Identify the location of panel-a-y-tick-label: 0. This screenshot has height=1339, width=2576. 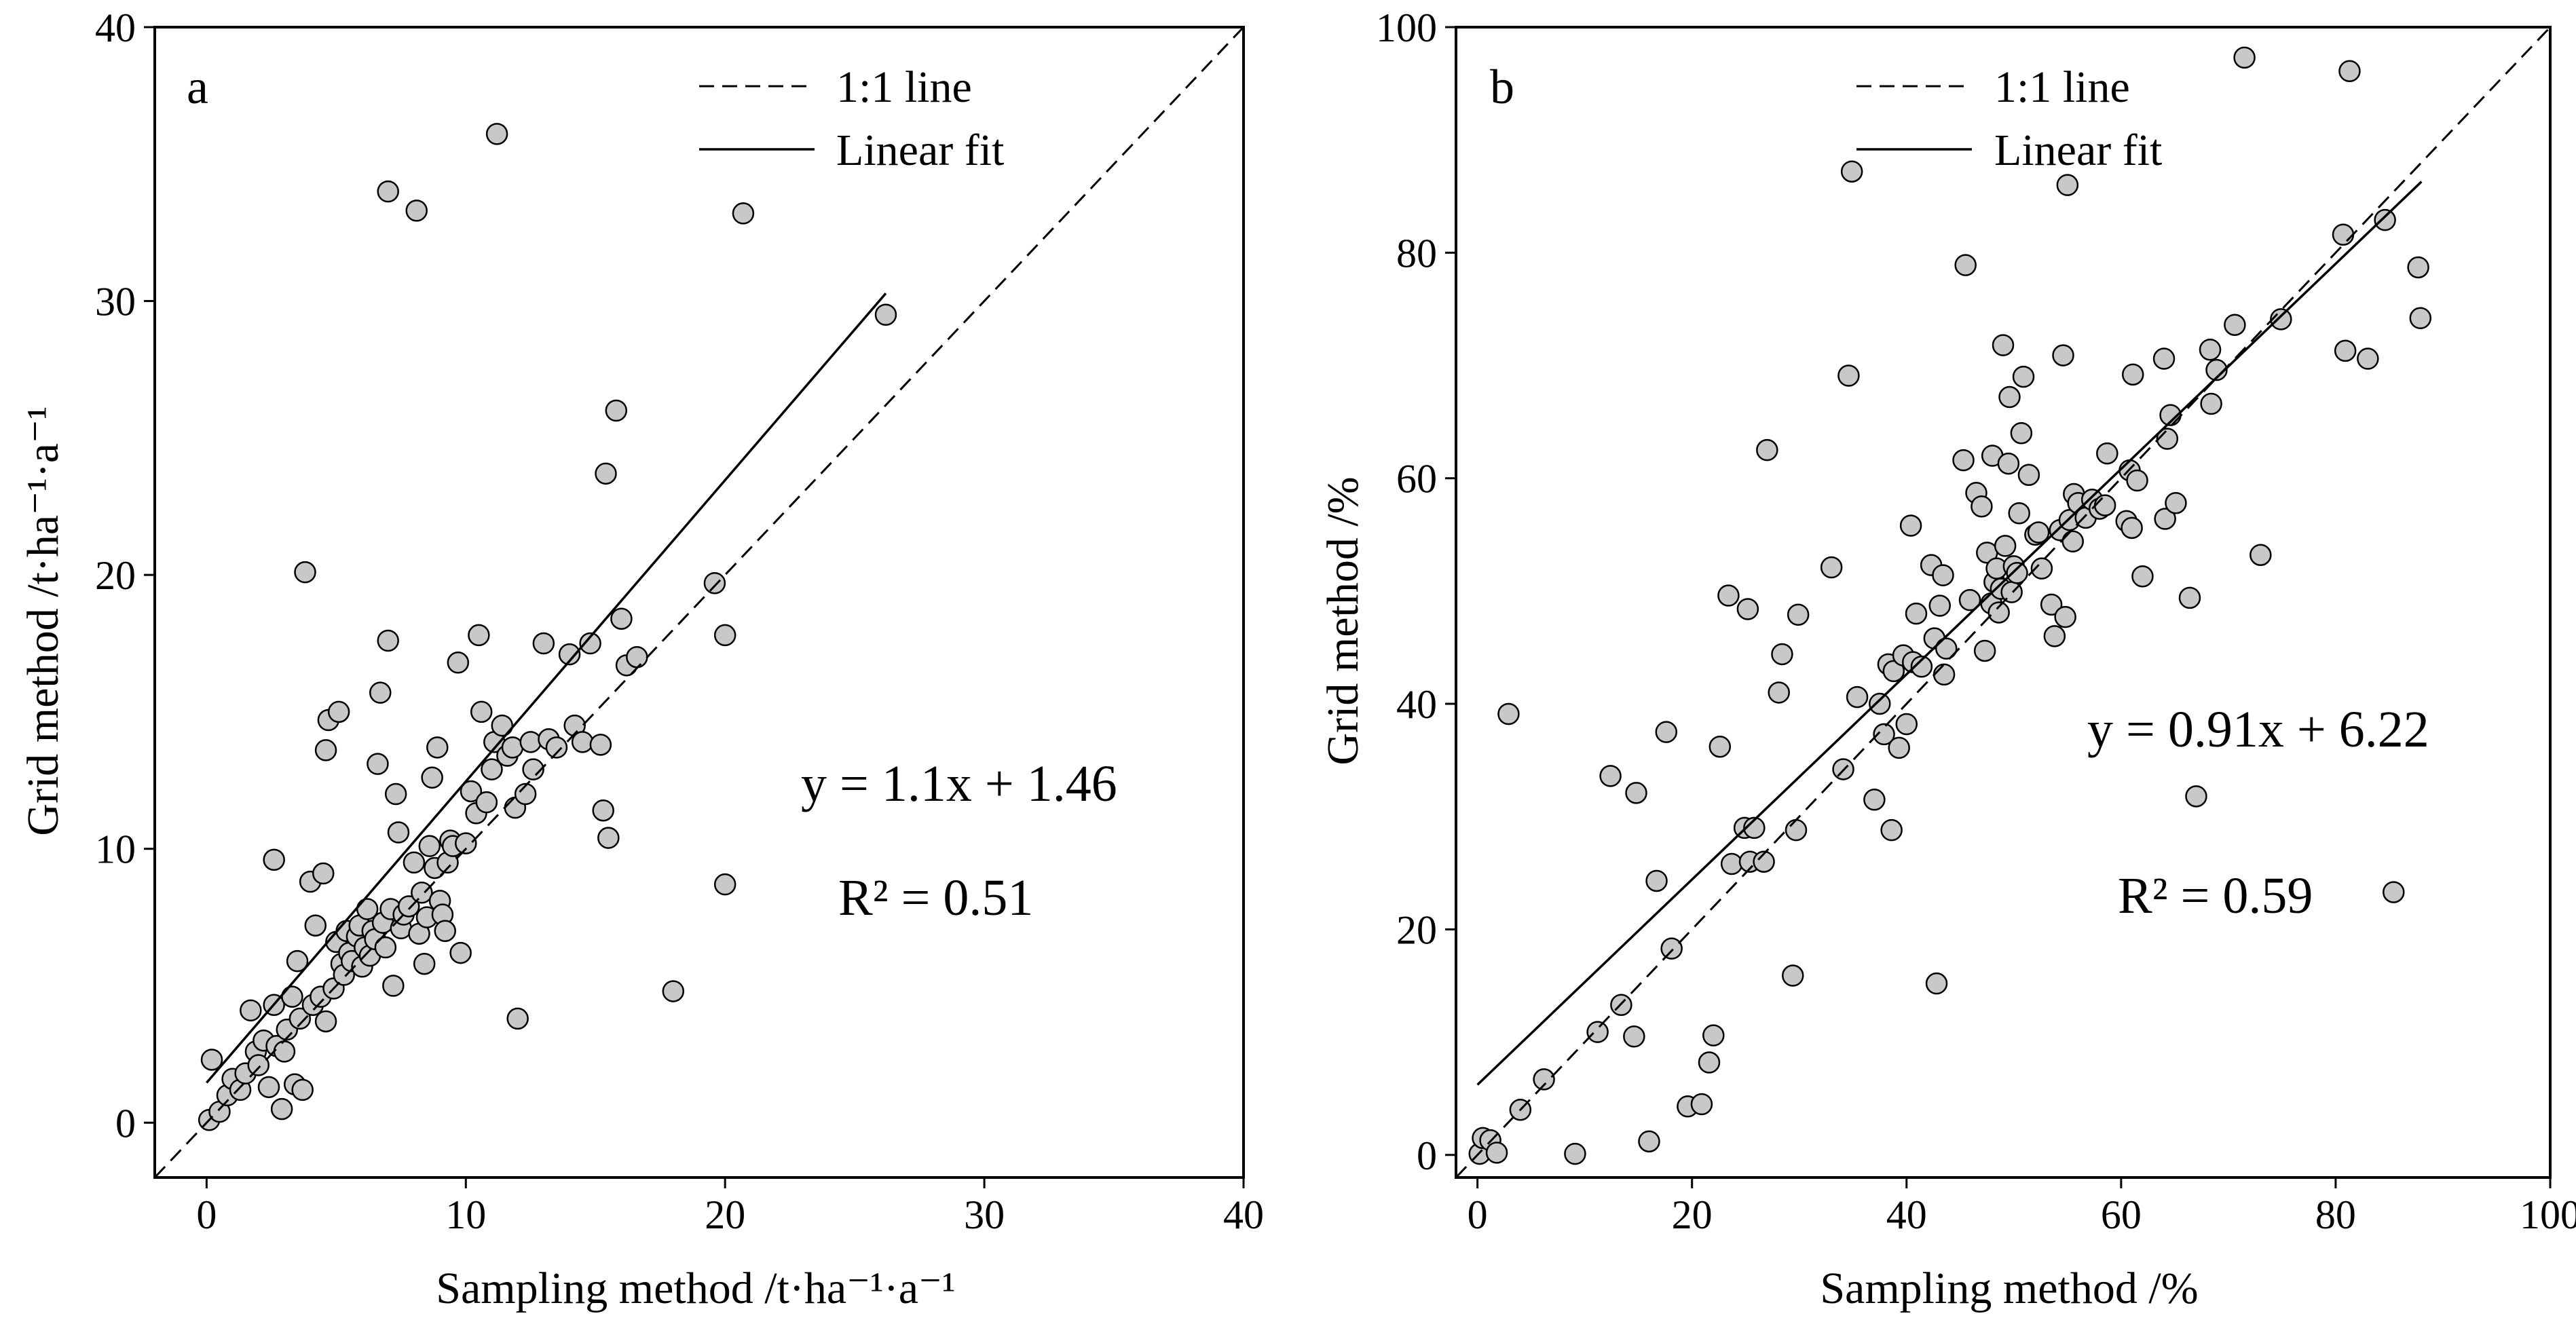
(126, 1123).